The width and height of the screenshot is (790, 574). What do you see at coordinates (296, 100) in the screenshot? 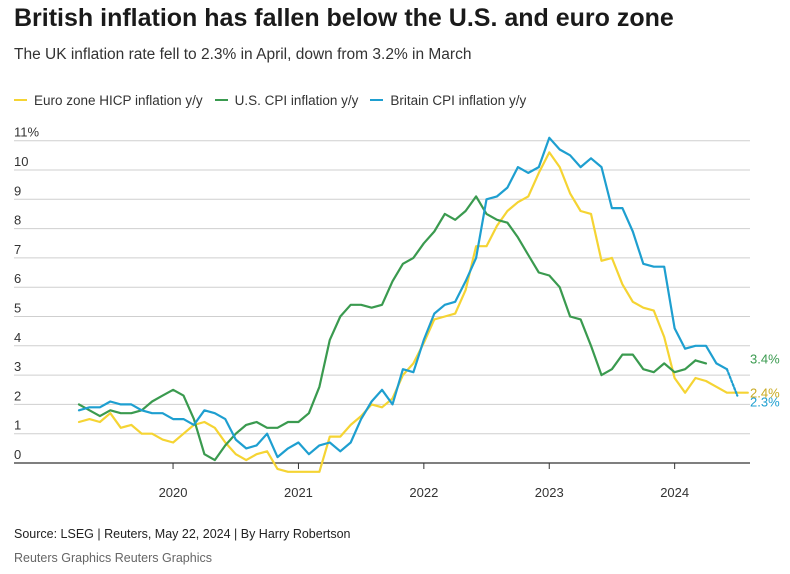
I see `legend-label-us: U.S. CPI inflation y/y` at bounding box center [296, 100].